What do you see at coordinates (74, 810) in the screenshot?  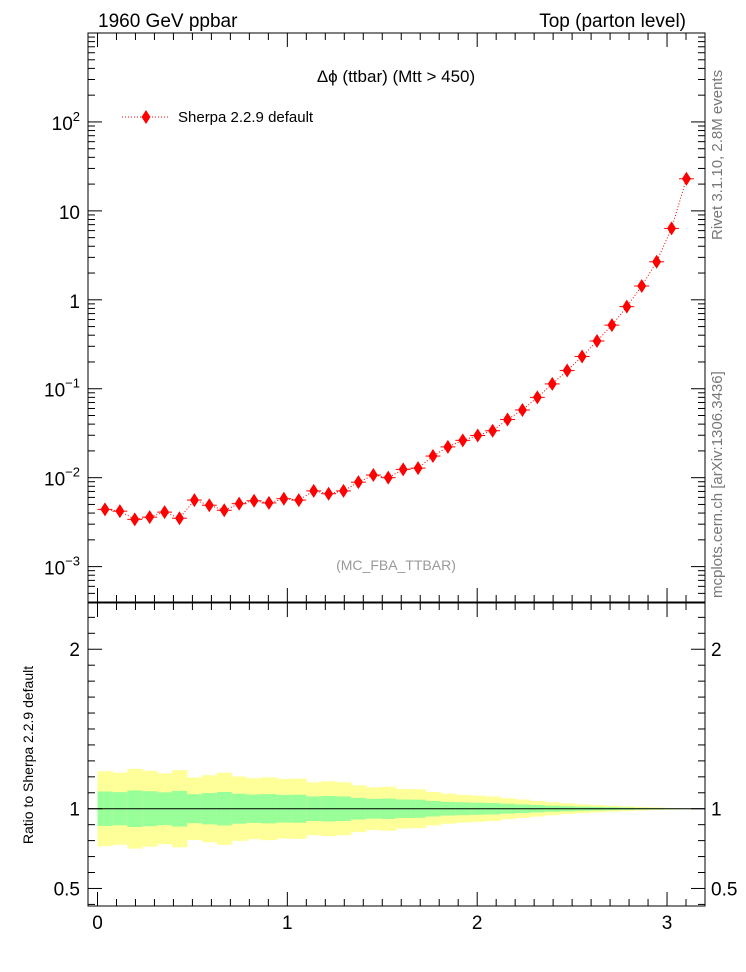 I see `ratio-y-tick-label: 1` at bounding box center [74, 810].